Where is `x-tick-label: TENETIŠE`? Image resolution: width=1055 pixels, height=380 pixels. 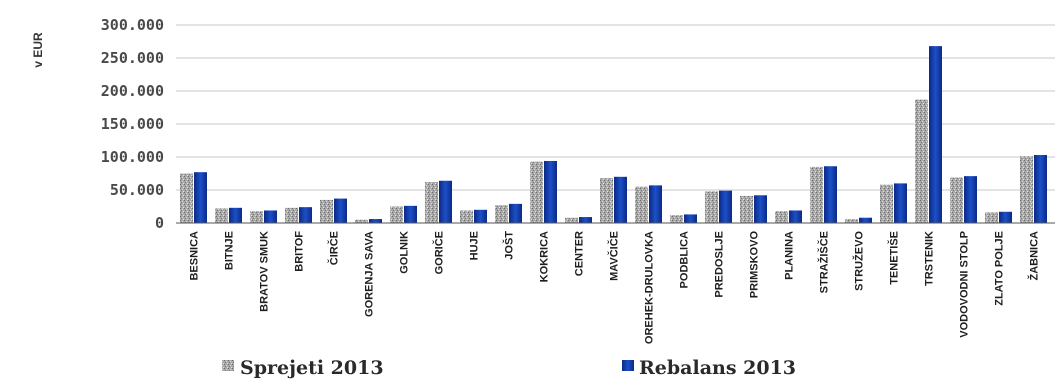
x-tick-label: TENETIŠE is located at coordinates (894, 258).